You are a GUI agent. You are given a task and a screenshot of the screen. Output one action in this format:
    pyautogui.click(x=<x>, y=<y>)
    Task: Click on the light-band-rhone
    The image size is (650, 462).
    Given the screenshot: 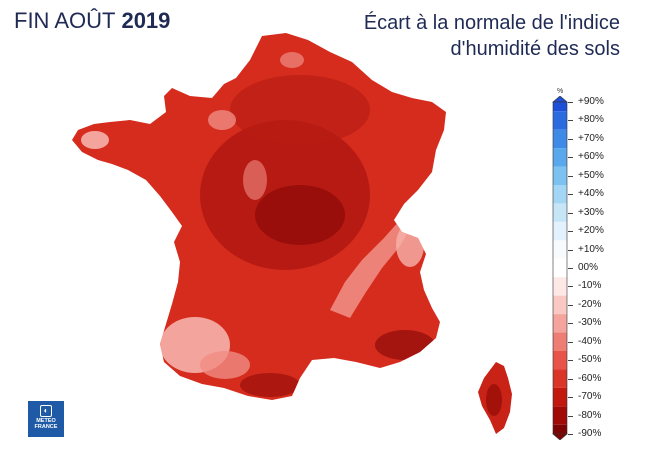 What is the action you would take?
    pyautogui.click(x=372, y=269)
    